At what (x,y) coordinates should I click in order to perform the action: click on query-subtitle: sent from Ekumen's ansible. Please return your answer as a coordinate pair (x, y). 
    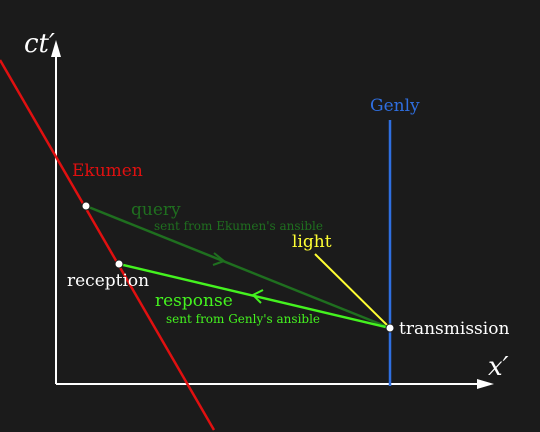
    Looking at the image, I should click on (238, 226).